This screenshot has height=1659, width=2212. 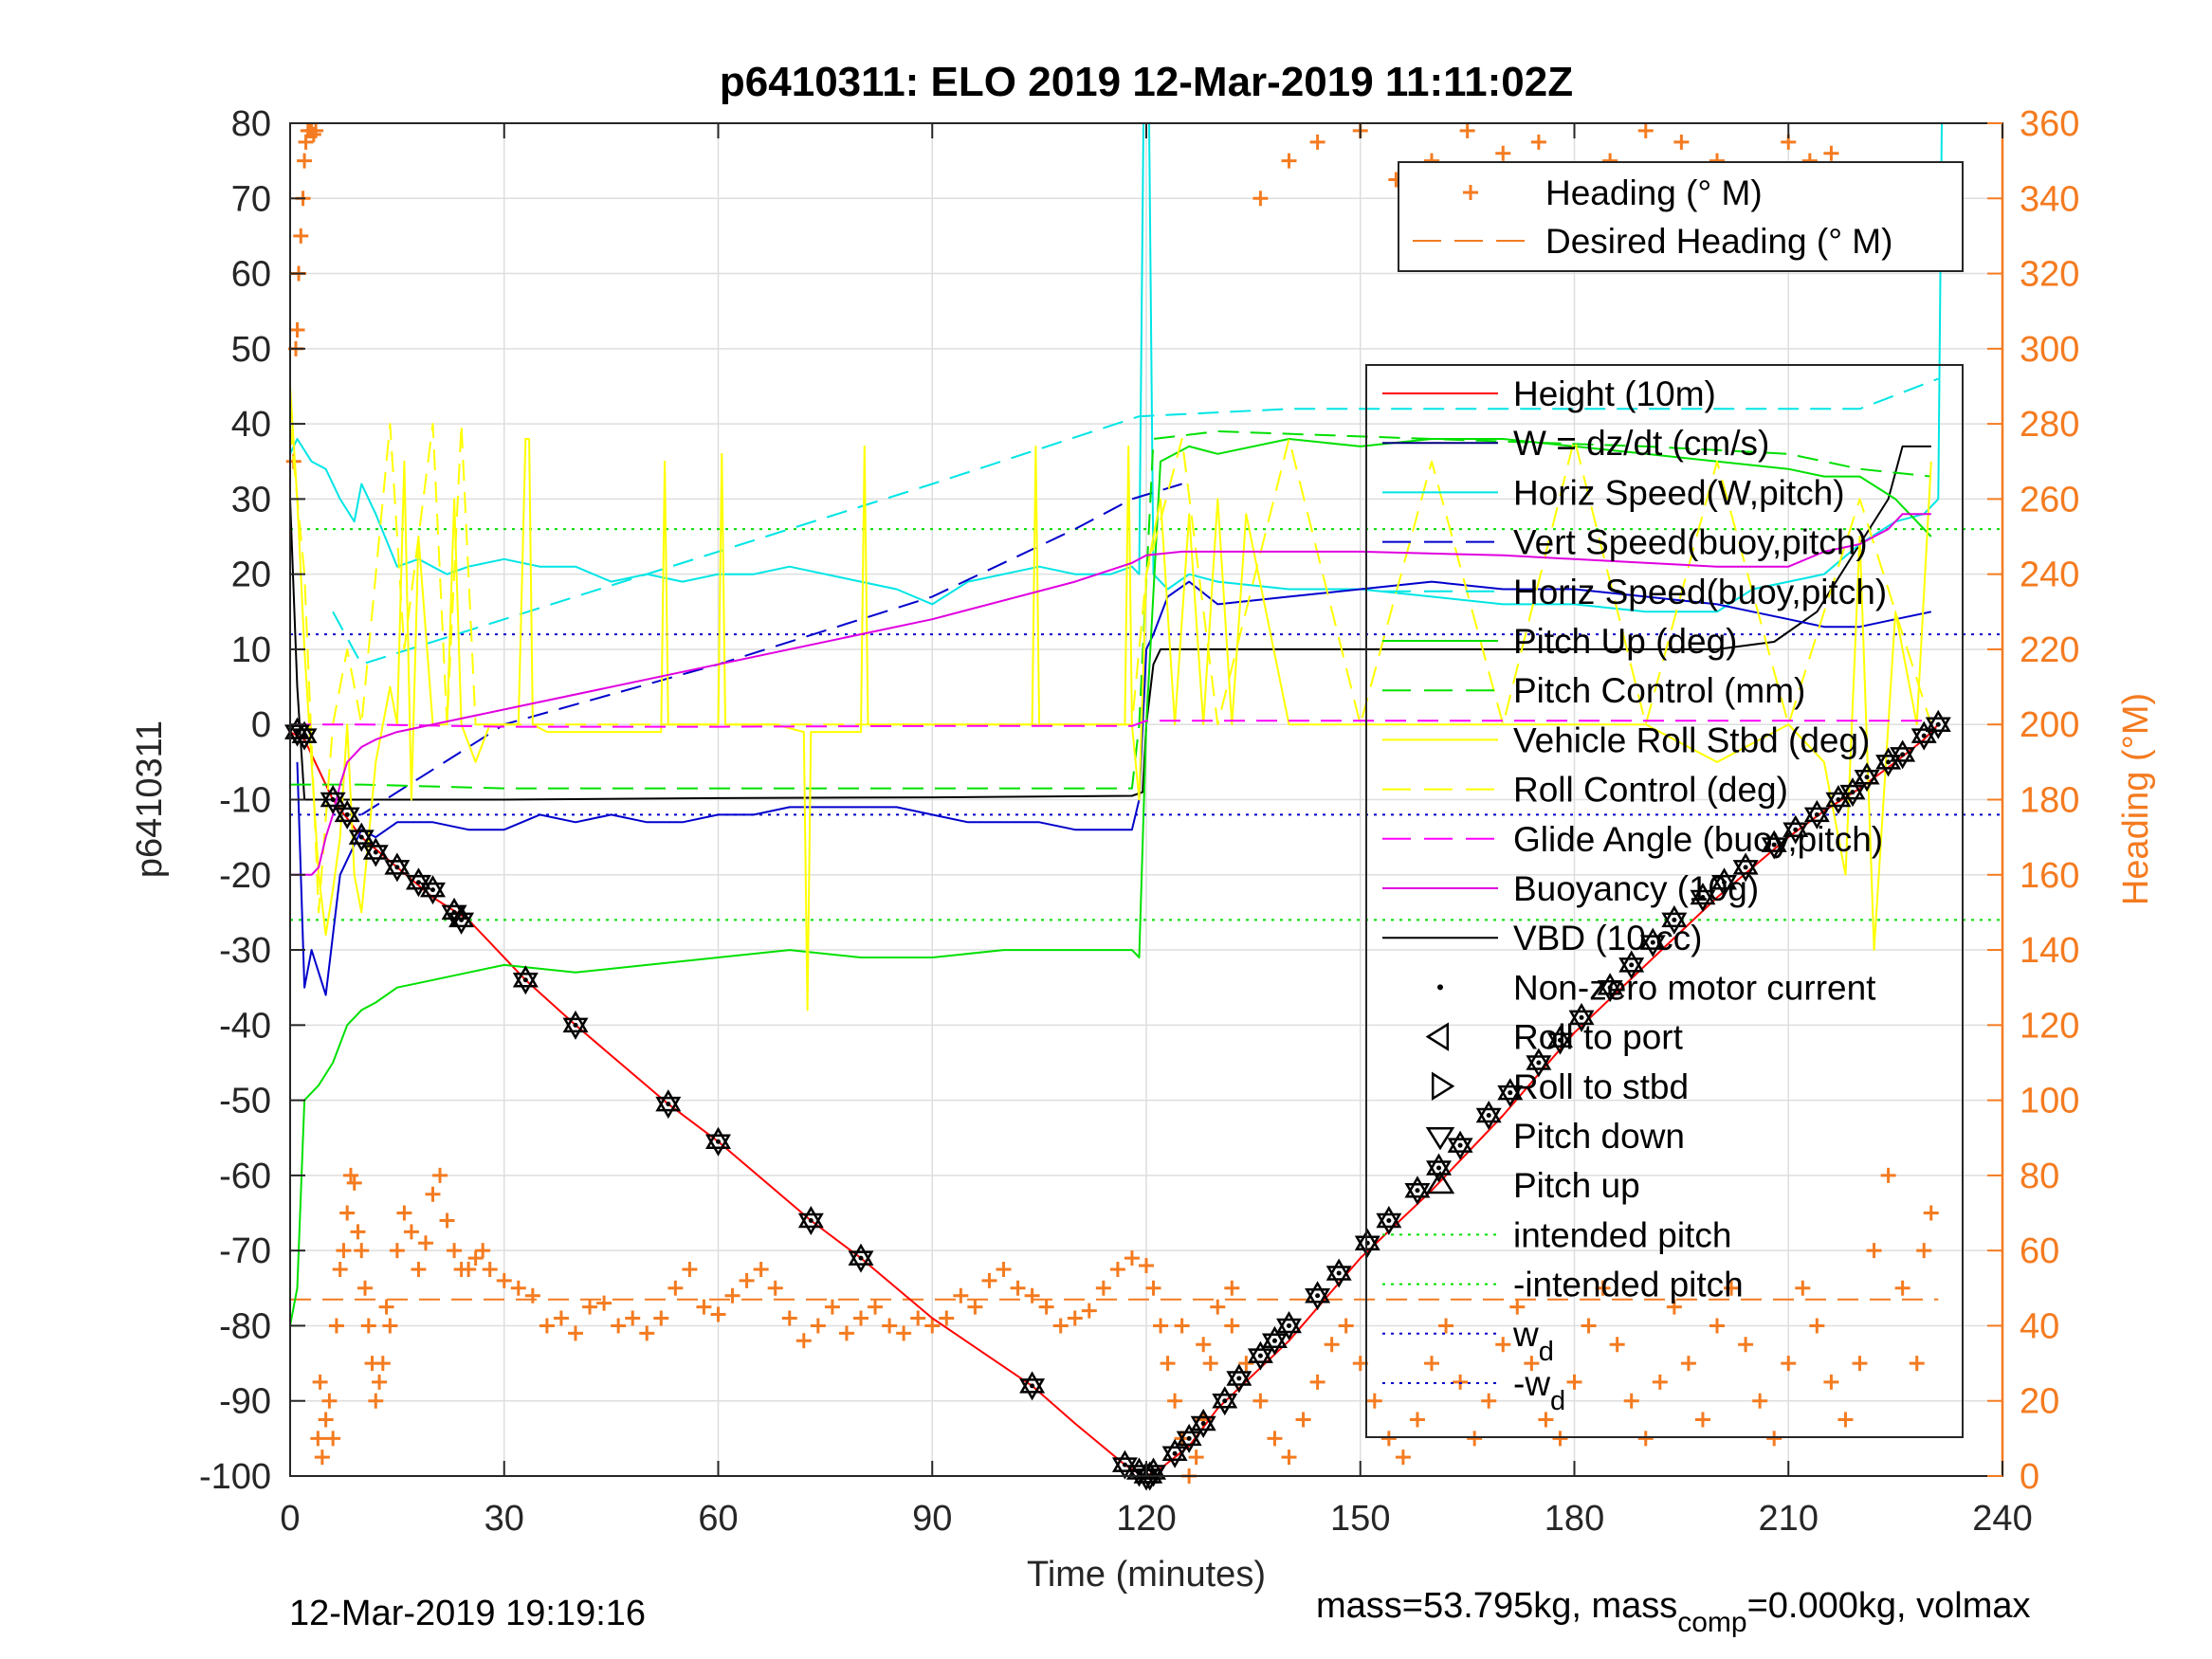 I want to click on y-right-tick-label: 180, so click(x=2049, y=801).